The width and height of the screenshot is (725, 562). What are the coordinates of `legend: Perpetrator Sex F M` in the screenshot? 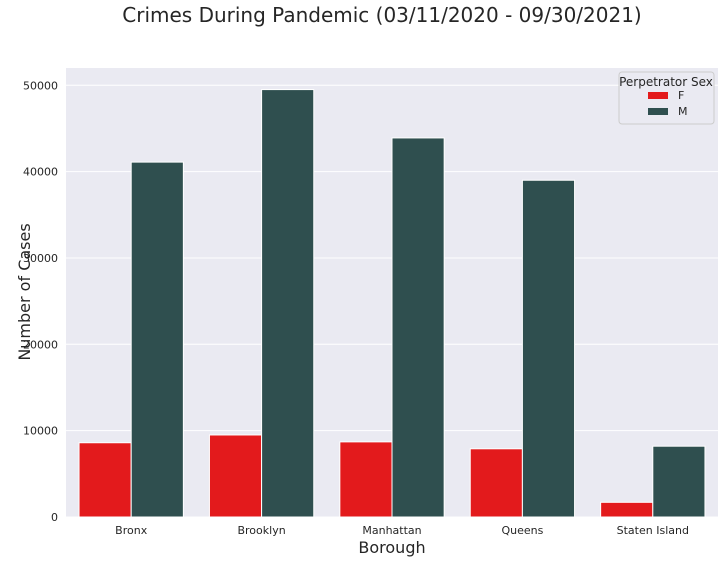 It's located at (666, 98).